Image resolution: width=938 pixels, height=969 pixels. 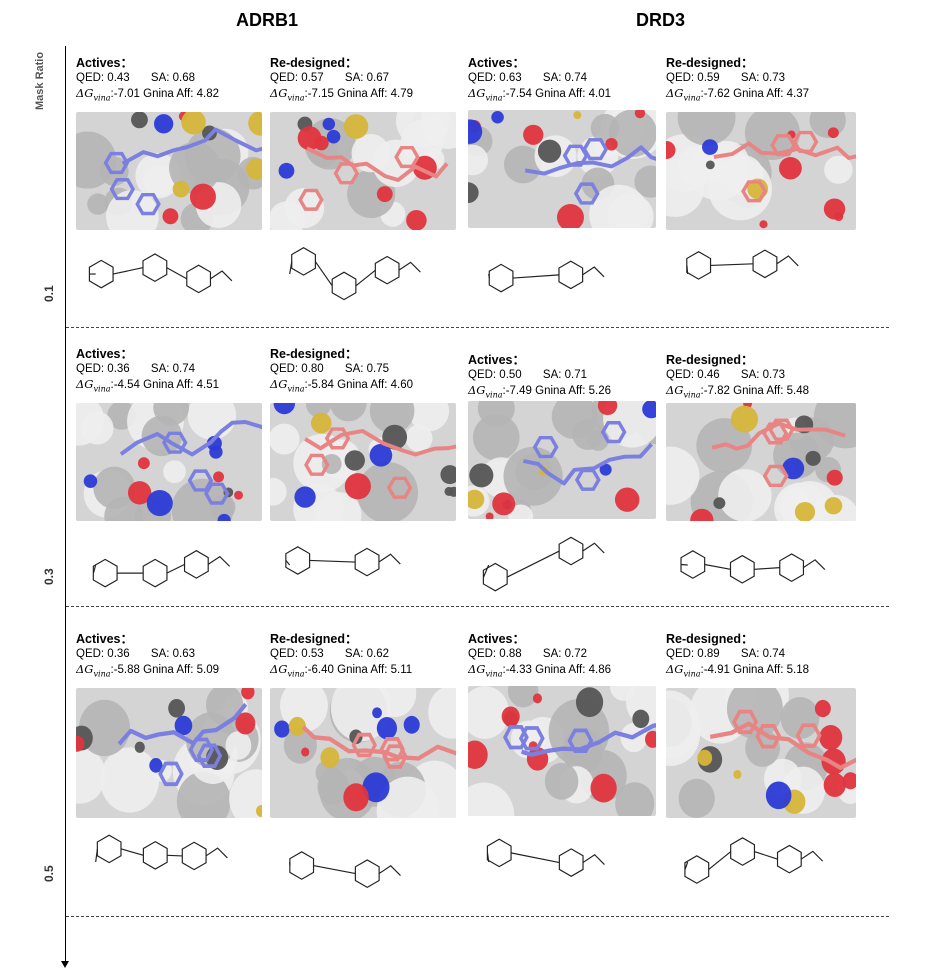 I want to click on qed-value: QED: 0.63, so click(x=495, y=78).